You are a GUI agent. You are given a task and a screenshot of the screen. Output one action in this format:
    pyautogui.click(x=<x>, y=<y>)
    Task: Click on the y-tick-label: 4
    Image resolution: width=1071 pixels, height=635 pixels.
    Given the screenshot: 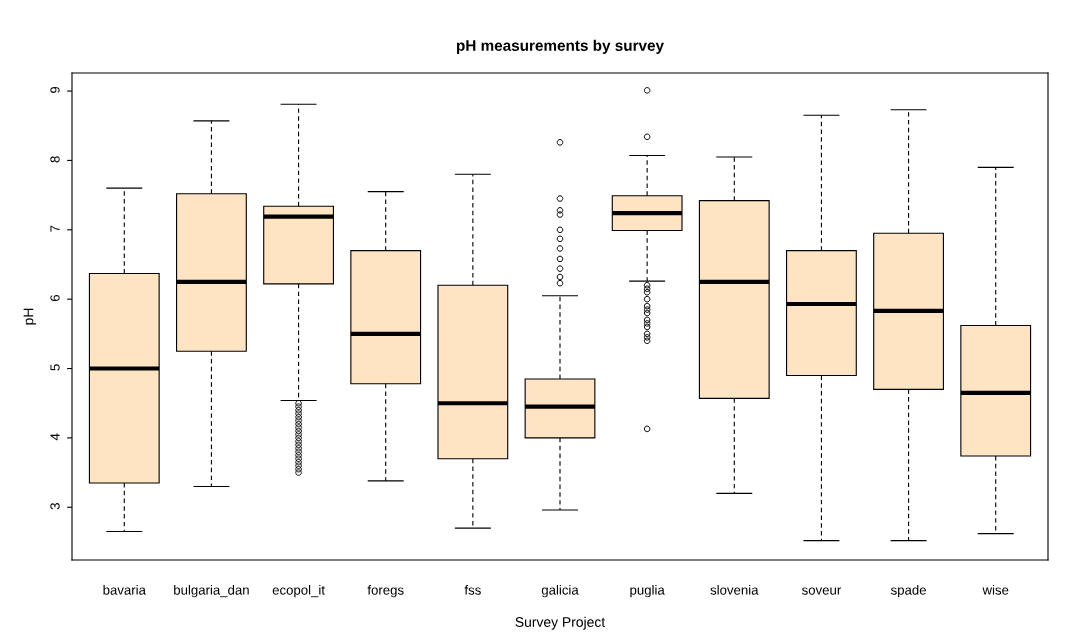 What is the action you would take?
    pyautogui.click(x=55, y=437)
    